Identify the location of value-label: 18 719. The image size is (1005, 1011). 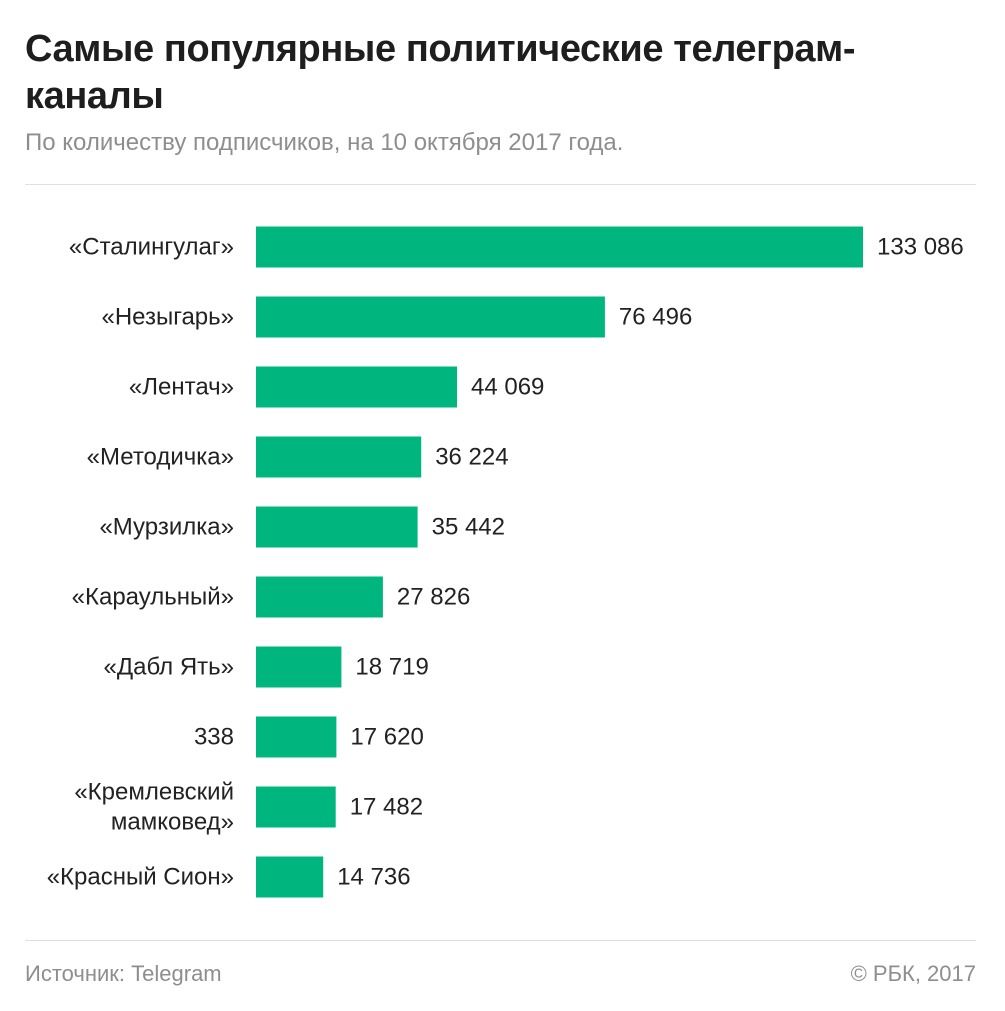
(391, 667).